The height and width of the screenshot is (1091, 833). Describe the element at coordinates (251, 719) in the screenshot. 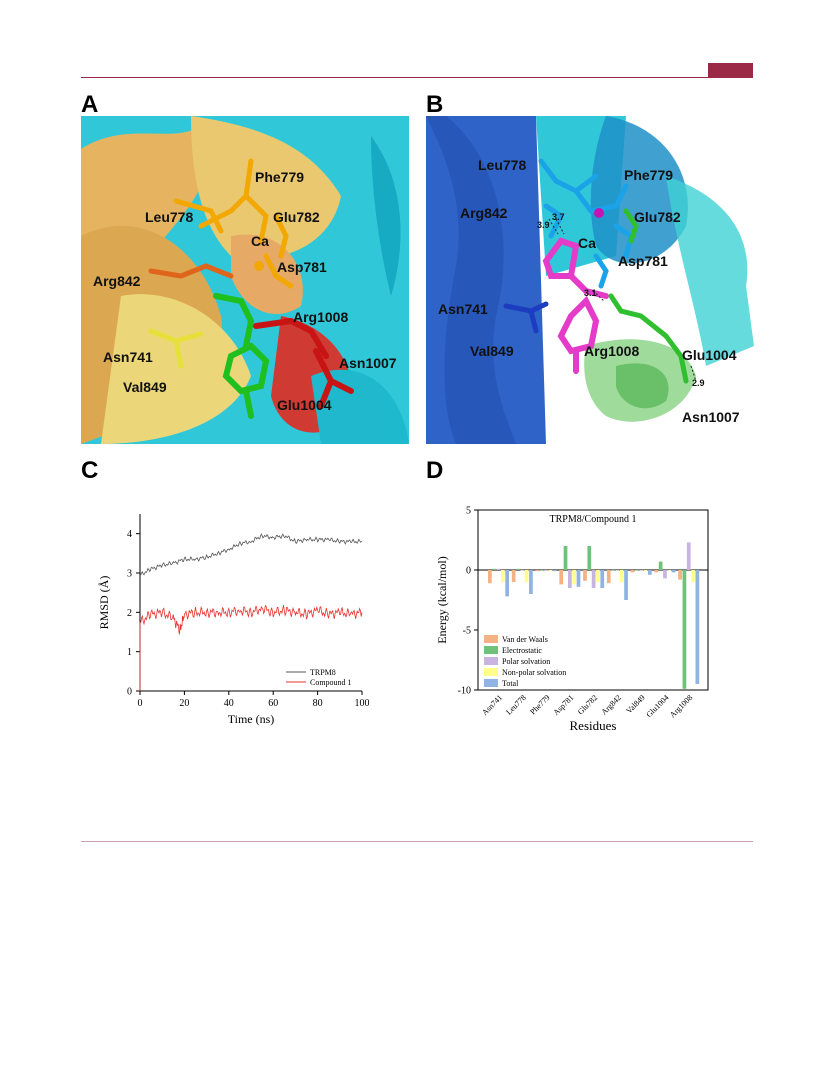

I see `x-axis-label: Time (ns)` at that location.